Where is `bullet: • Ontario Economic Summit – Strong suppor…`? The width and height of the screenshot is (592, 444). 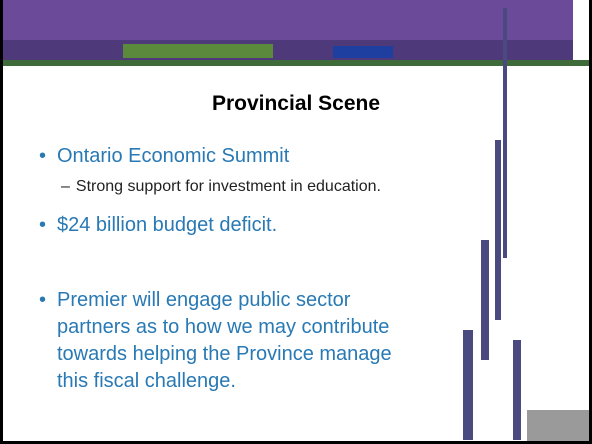 bullet: • Ontario Economic Summit – Strong suppor… is located at coordinates (224, 170).